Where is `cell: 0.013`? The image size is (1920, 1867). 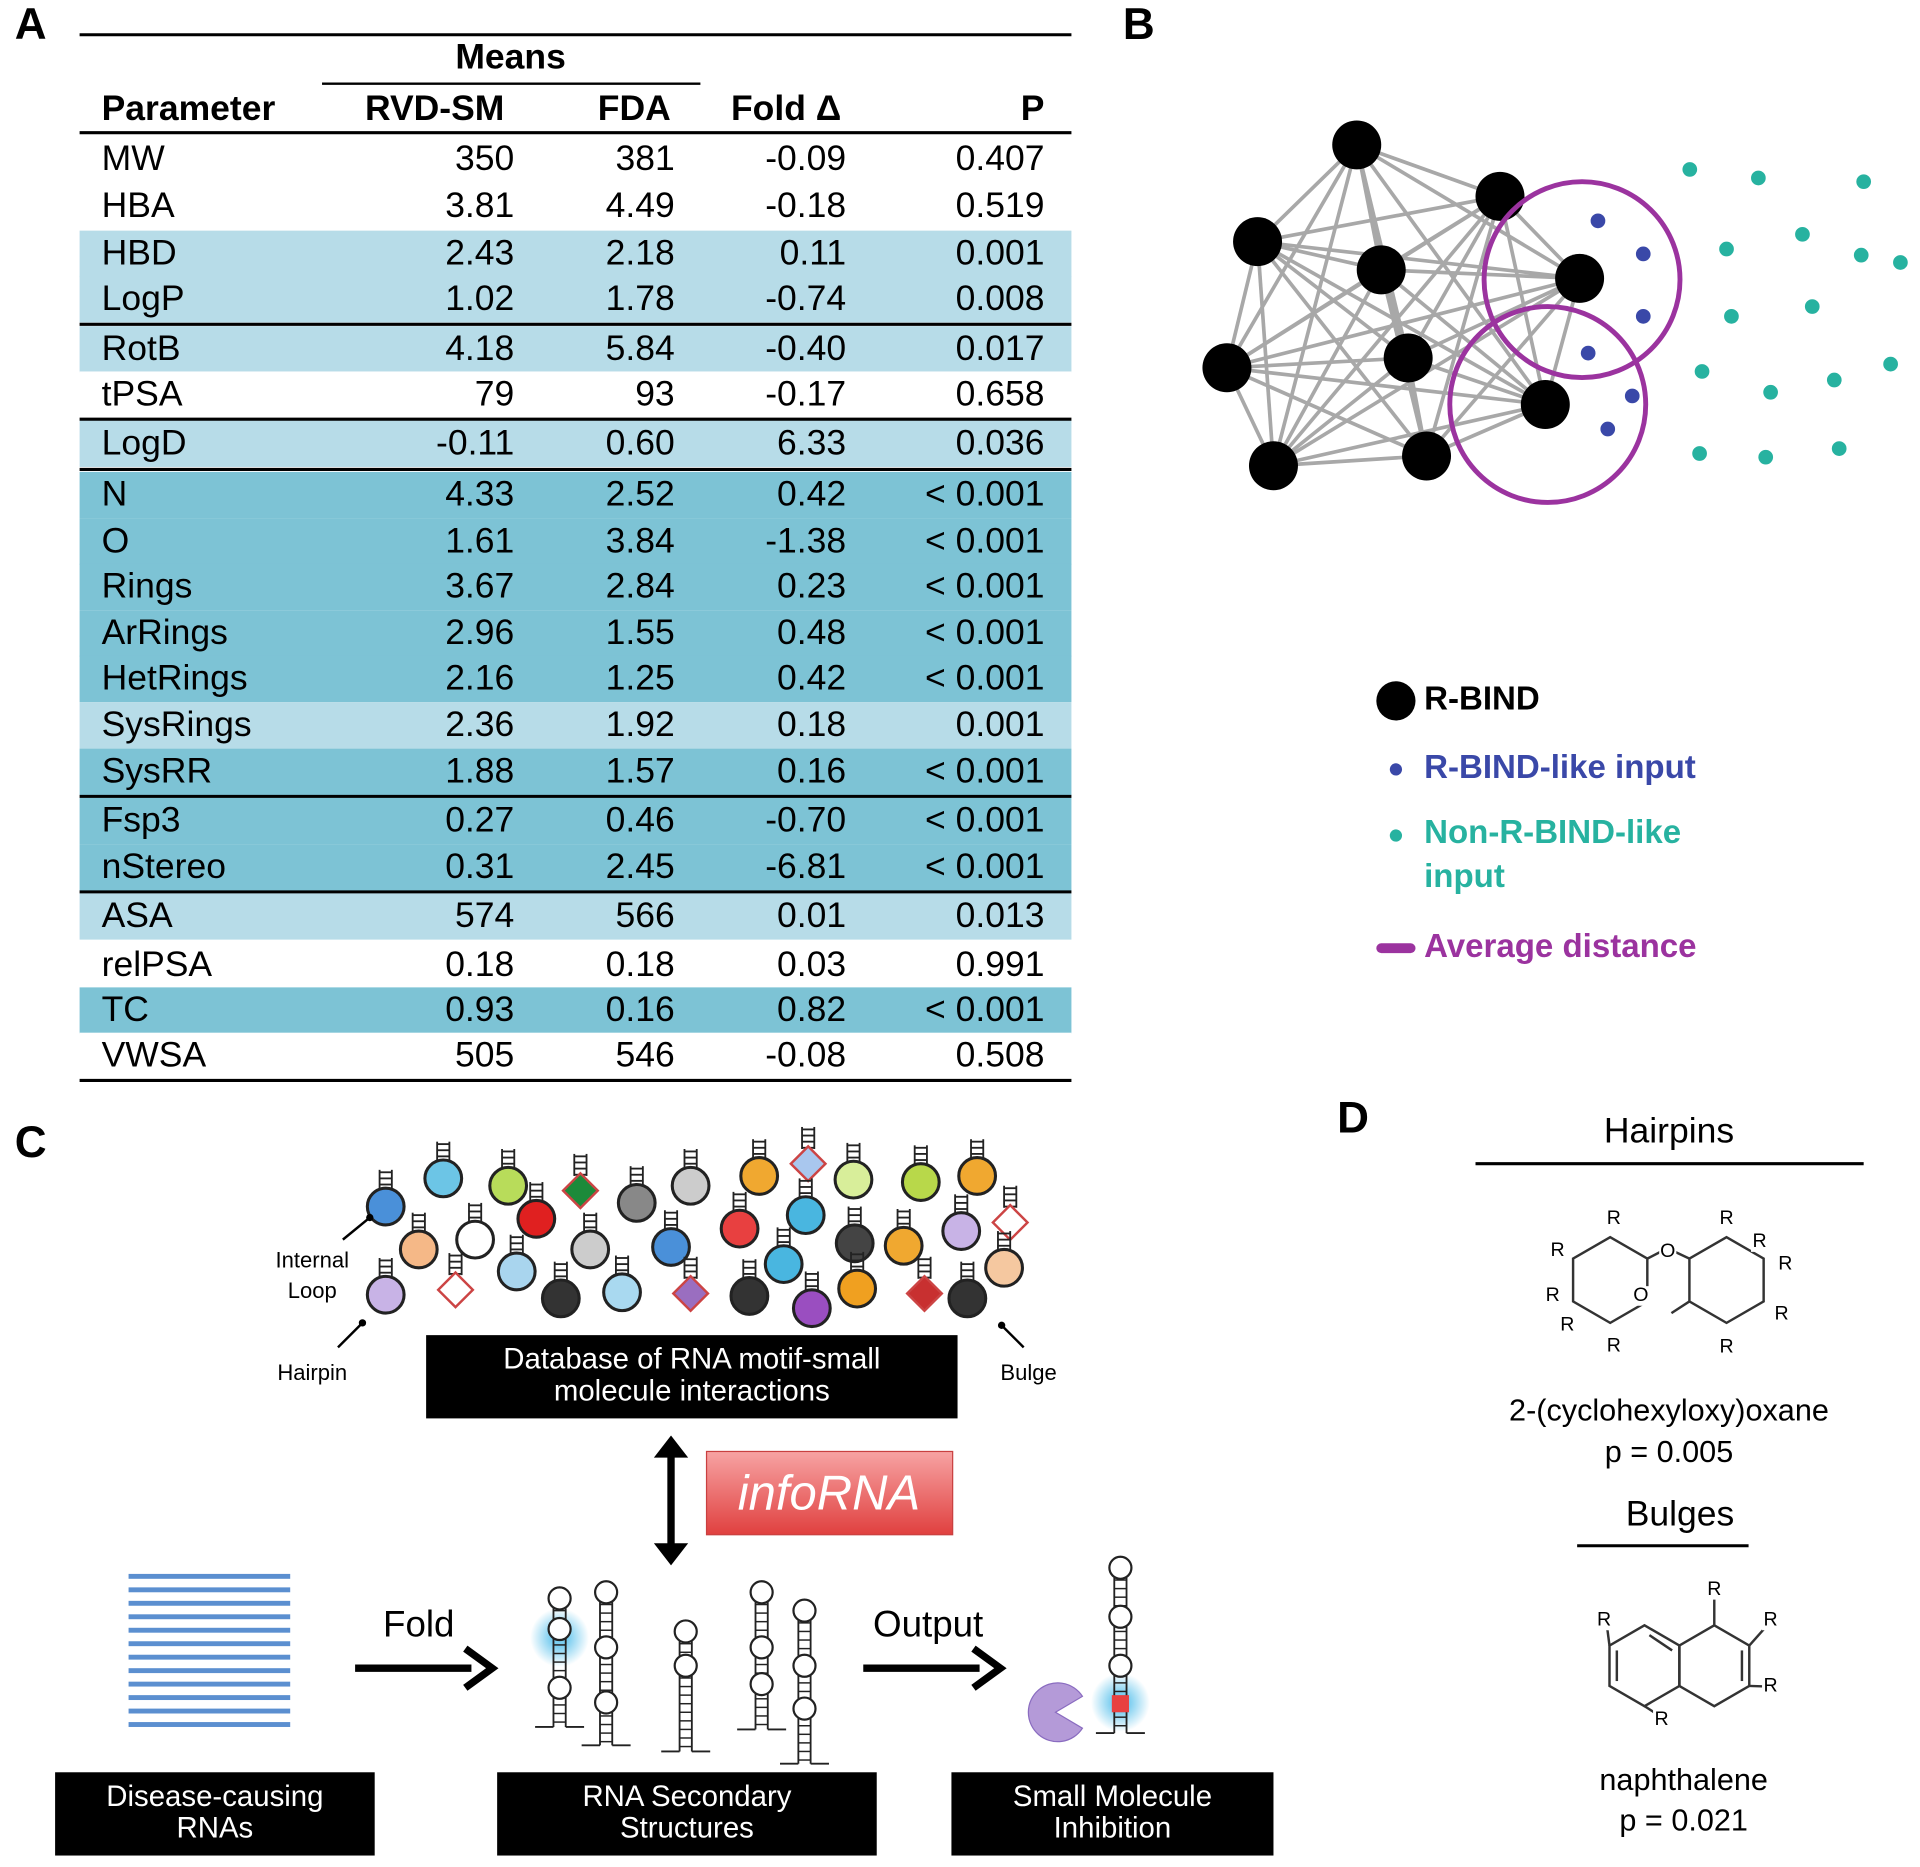
cell: 0.013 is located at coordinates (1000, 915).